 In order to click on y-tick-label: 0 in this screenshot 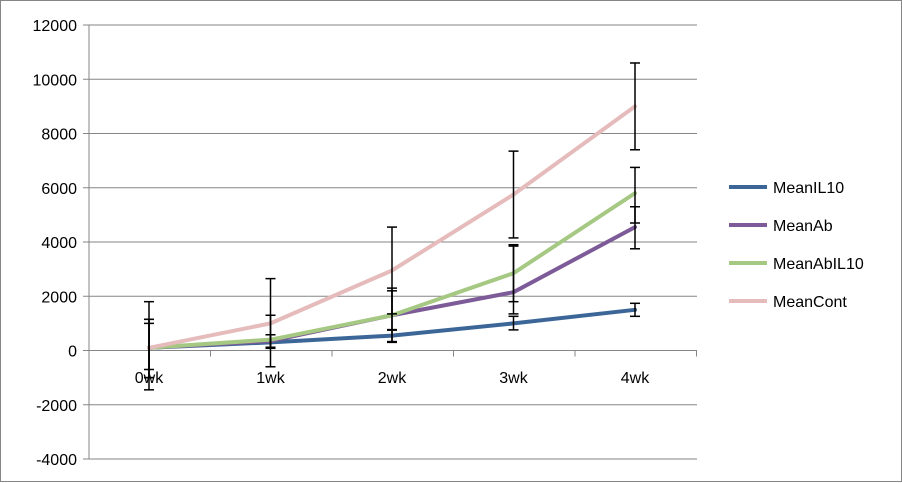, I will do `click(72, 352)`.